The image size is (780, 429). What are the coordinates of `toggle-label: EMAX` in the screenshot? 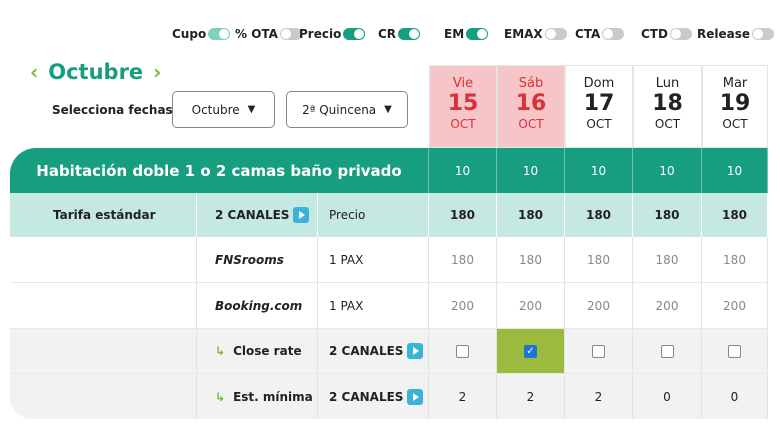 It's located at (523, 34).